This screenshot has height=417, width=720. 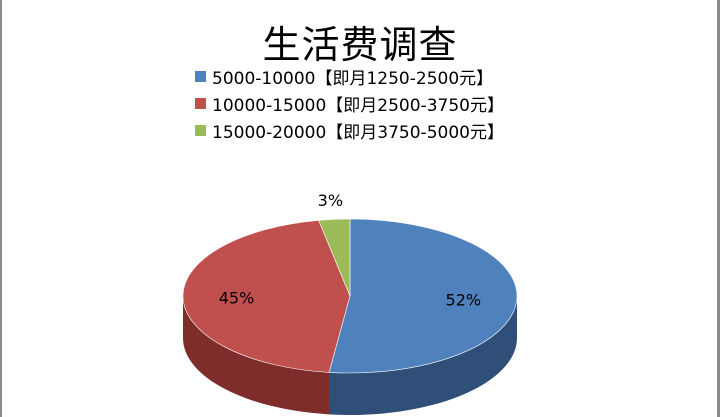 I want to click on legend-item-2: 15000-20000【即月3750-5000元】, so click(x=349, y=130).